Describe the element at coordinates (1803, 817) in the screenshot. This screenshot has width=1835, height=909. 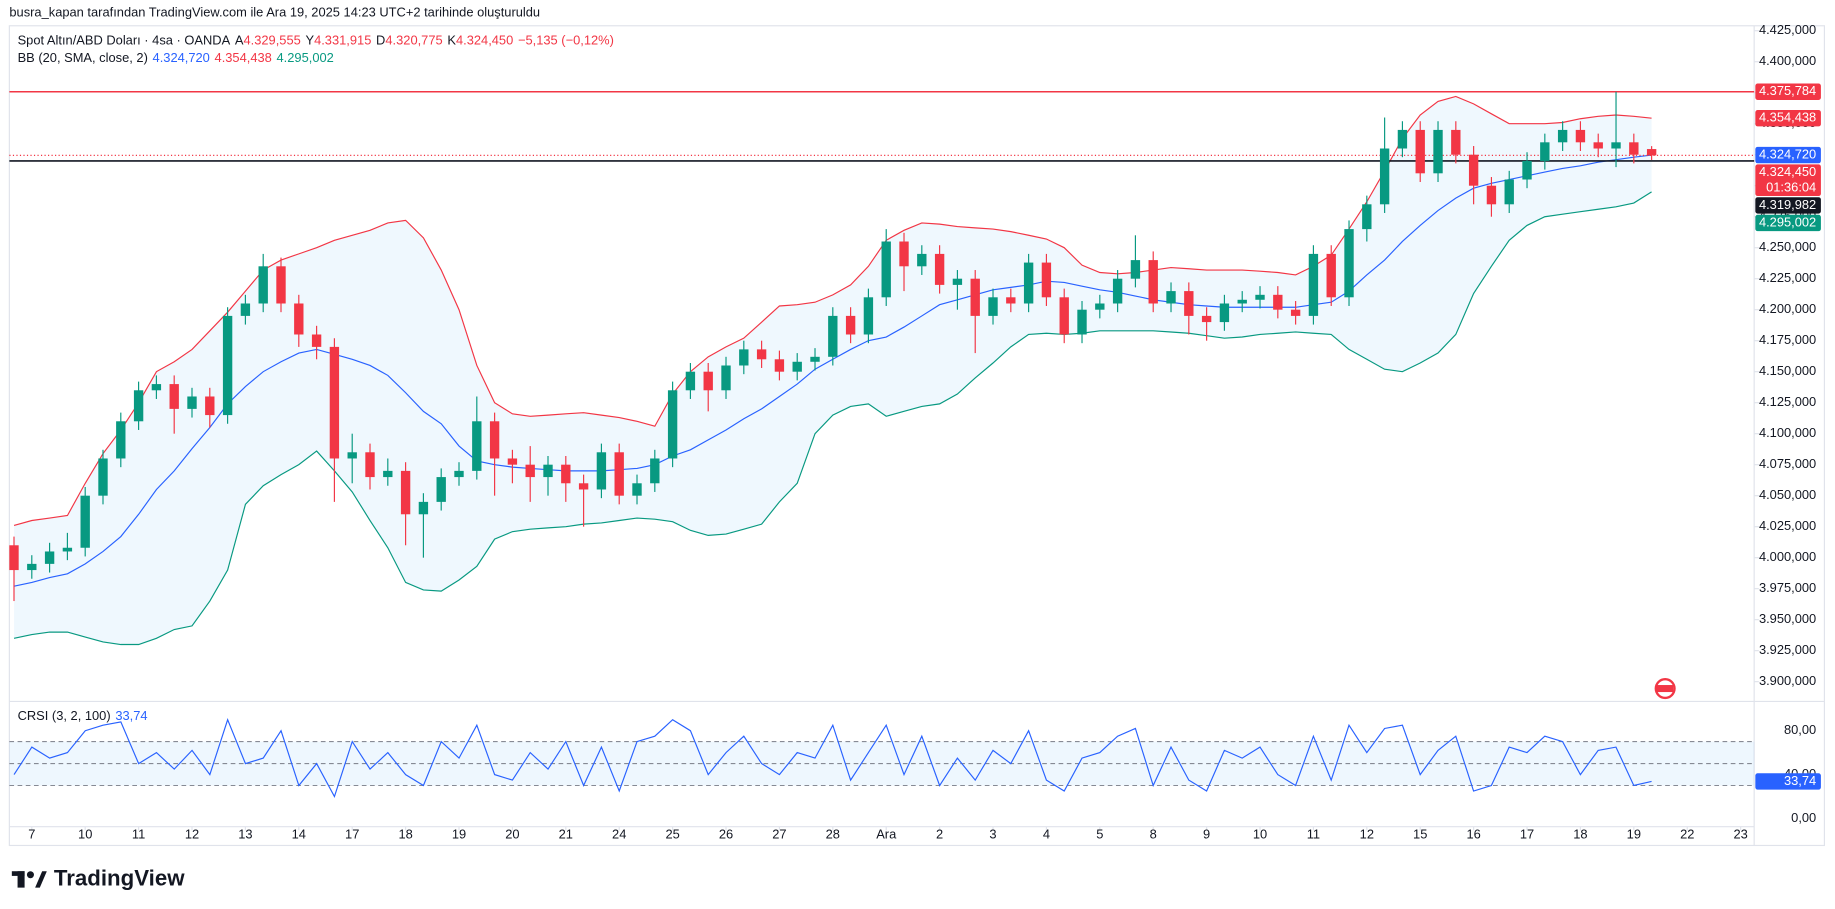
I see `y-tick-label: 0,00` at that location.